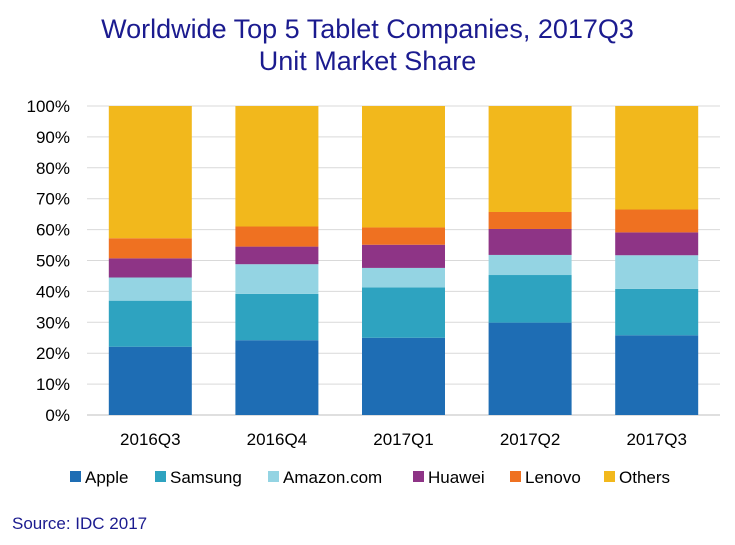  What do you see at coordinates (332, 477) in the screenshot?
I see `legend-label: Amazon.com` at bounding box center [332, 477].